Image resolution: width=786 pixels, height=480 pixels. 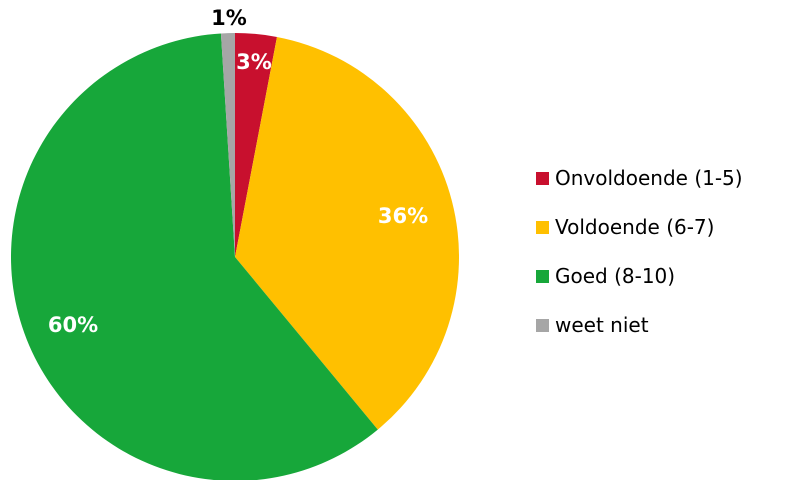 What do you see at coordinates (542, 227) in the screenshot?
I see `legend-swatch-voldoende` at bounding box center [542, 227].